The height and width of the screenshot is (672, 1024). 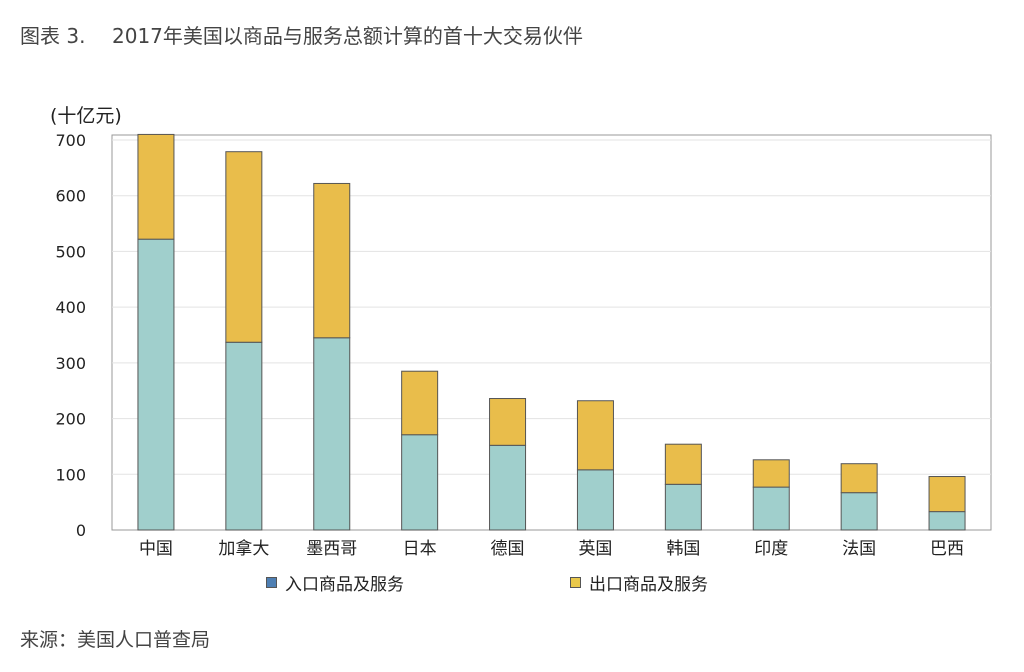 What do you see at coordinates (70, 363) in the screenshot?
I see `y-tick-label: 300` at bounding box center [70, 363].